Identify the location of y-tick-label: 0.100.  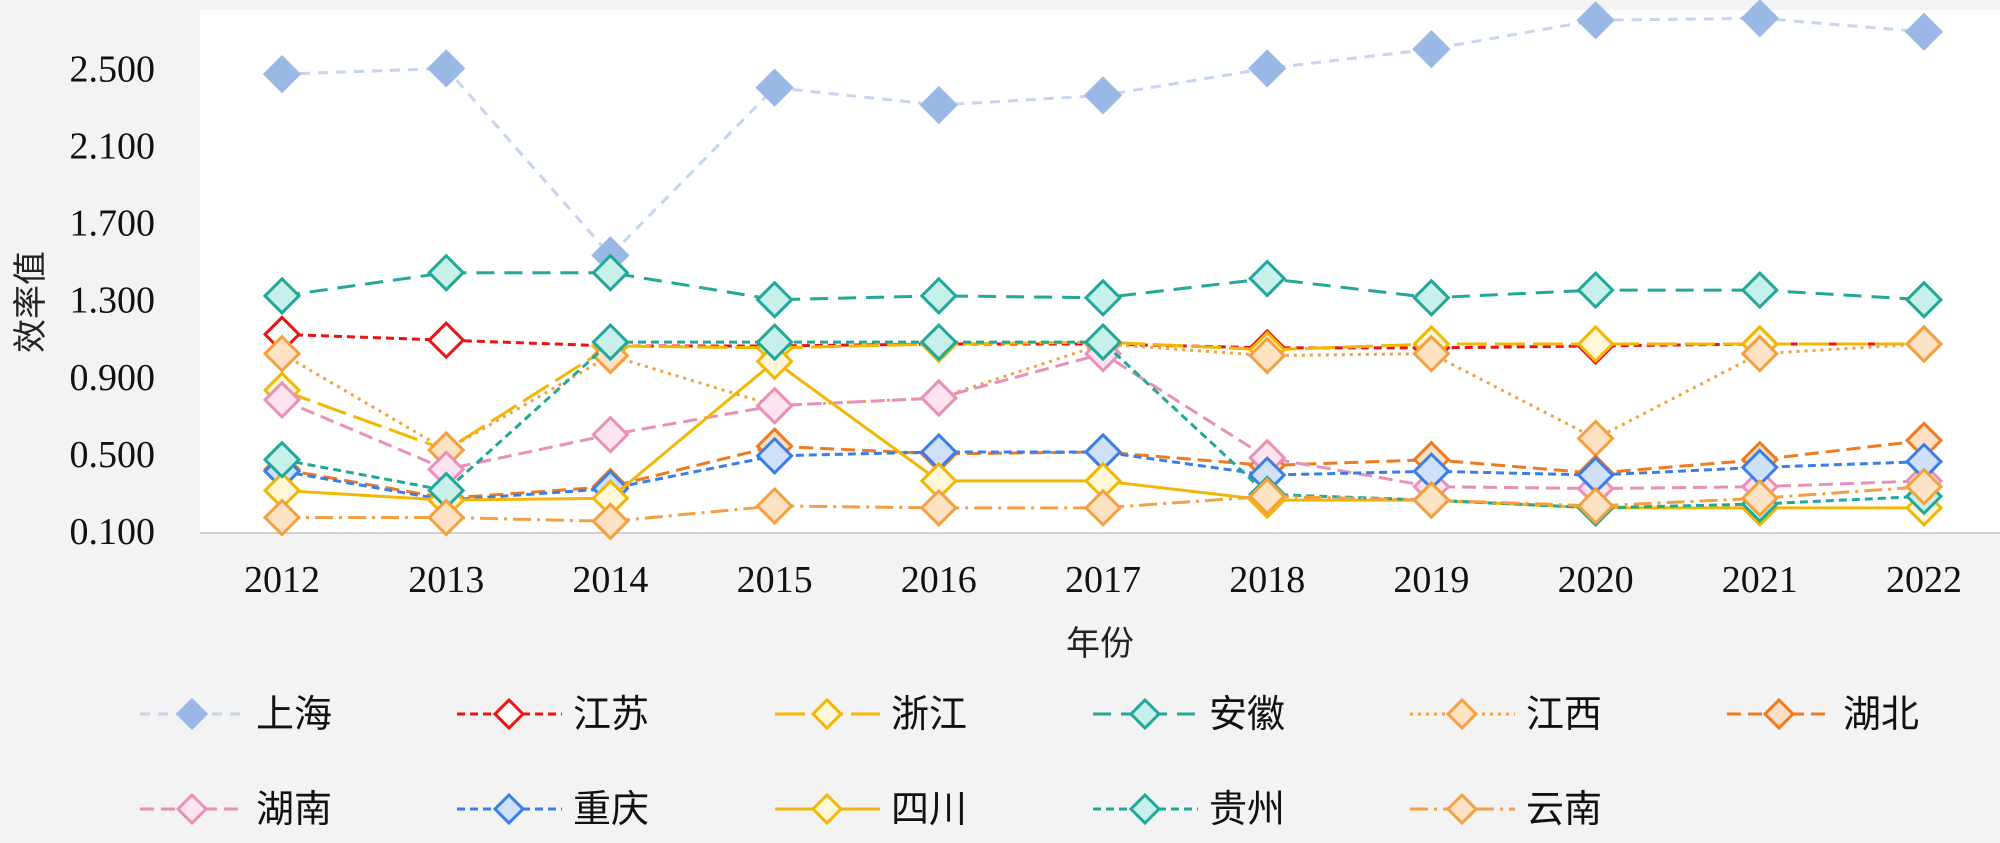
(113, 532).